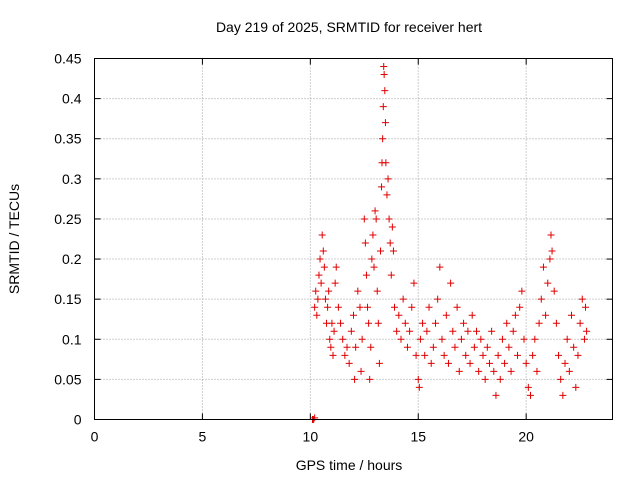  Describe the element at coordinates (95, 437) in the screenshot. I see `x-tick-label: 0` at that location.